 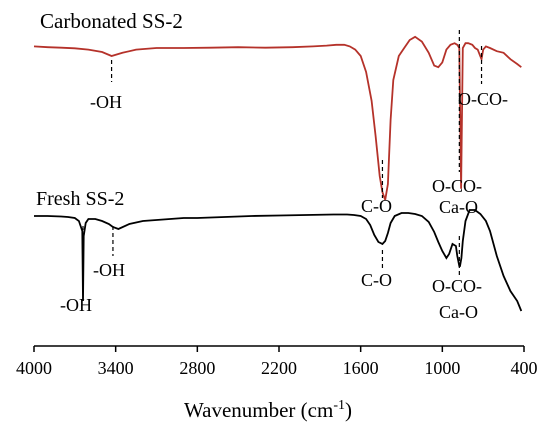 What do you see at coordinates (279, 368) in the screenshot?
I see `x-tick-label-2200: 2200` at bounding box center [279, 368].